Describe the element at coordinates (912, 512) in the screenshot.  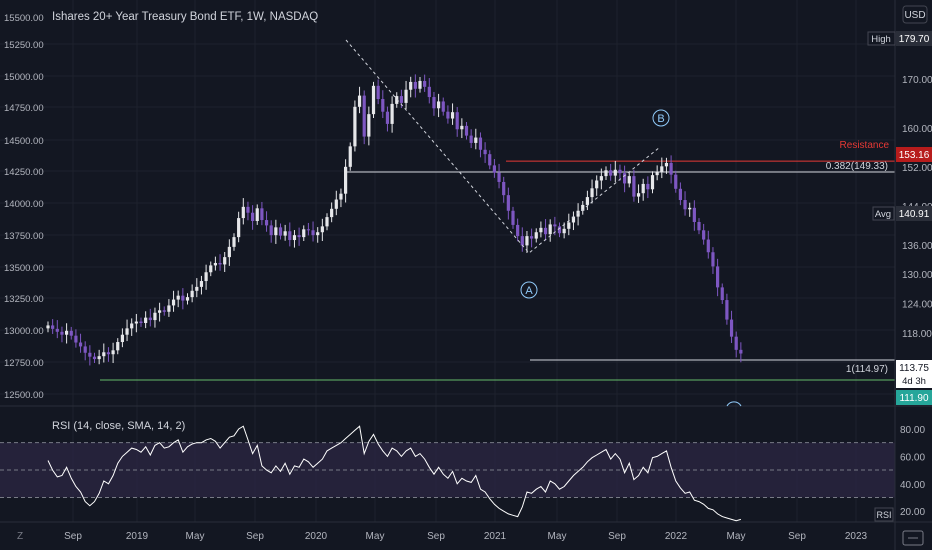
I see `rsi-axis-tick: 20.00` at that location.